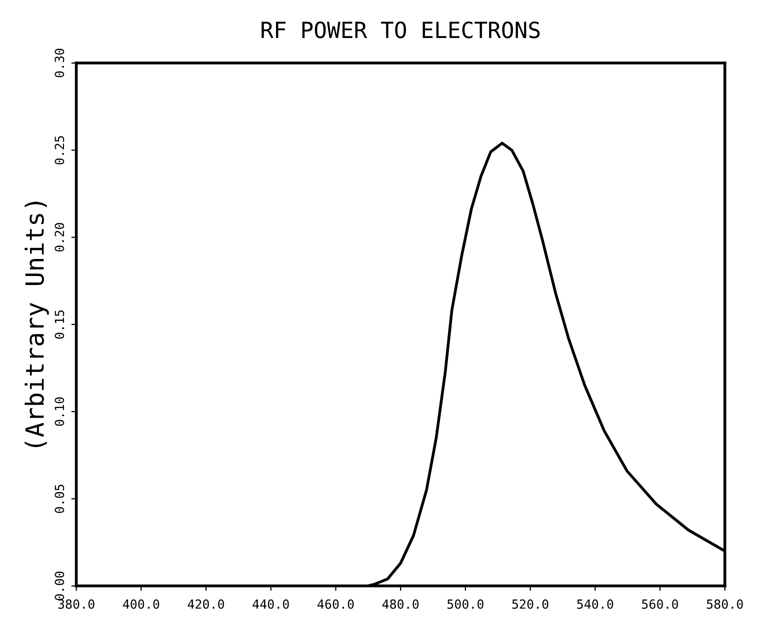 Image resolution: width=763 pixels, height=630 pixels. Describe the element at coordinates (336, 604) in the screenshot. I see `x-tick-label: 460.0` at that location.